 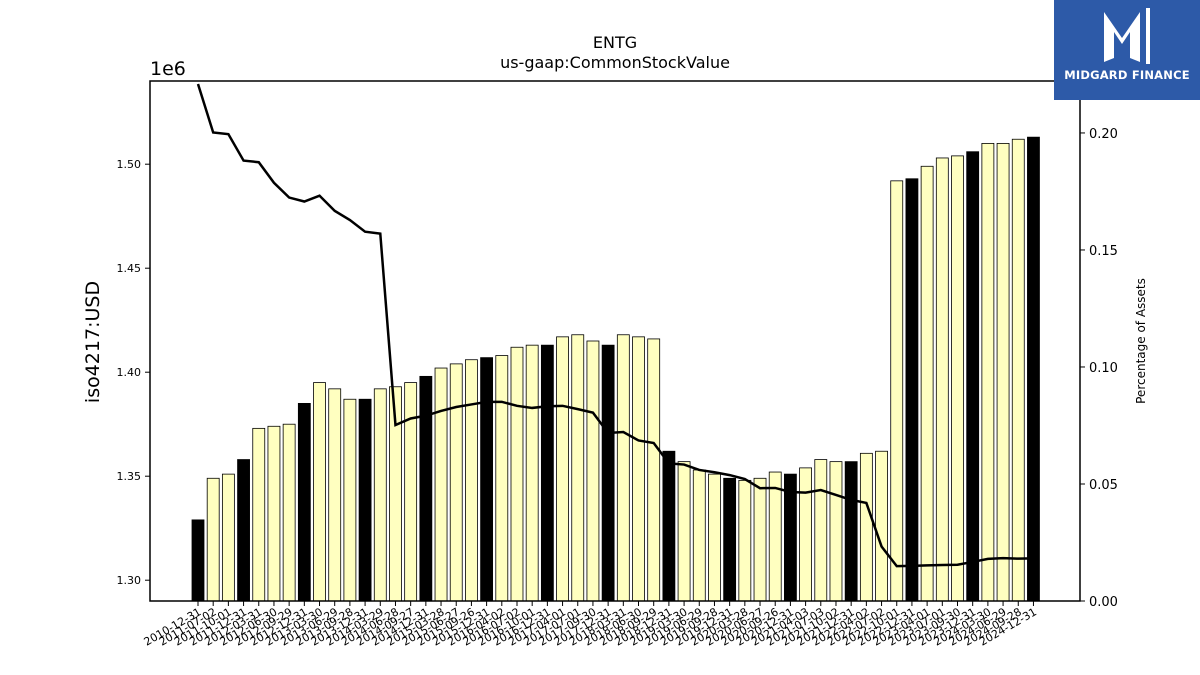 I want to click on chart-subtitle: us-gaap:CommonStockValue, so click(x=615, y=62).